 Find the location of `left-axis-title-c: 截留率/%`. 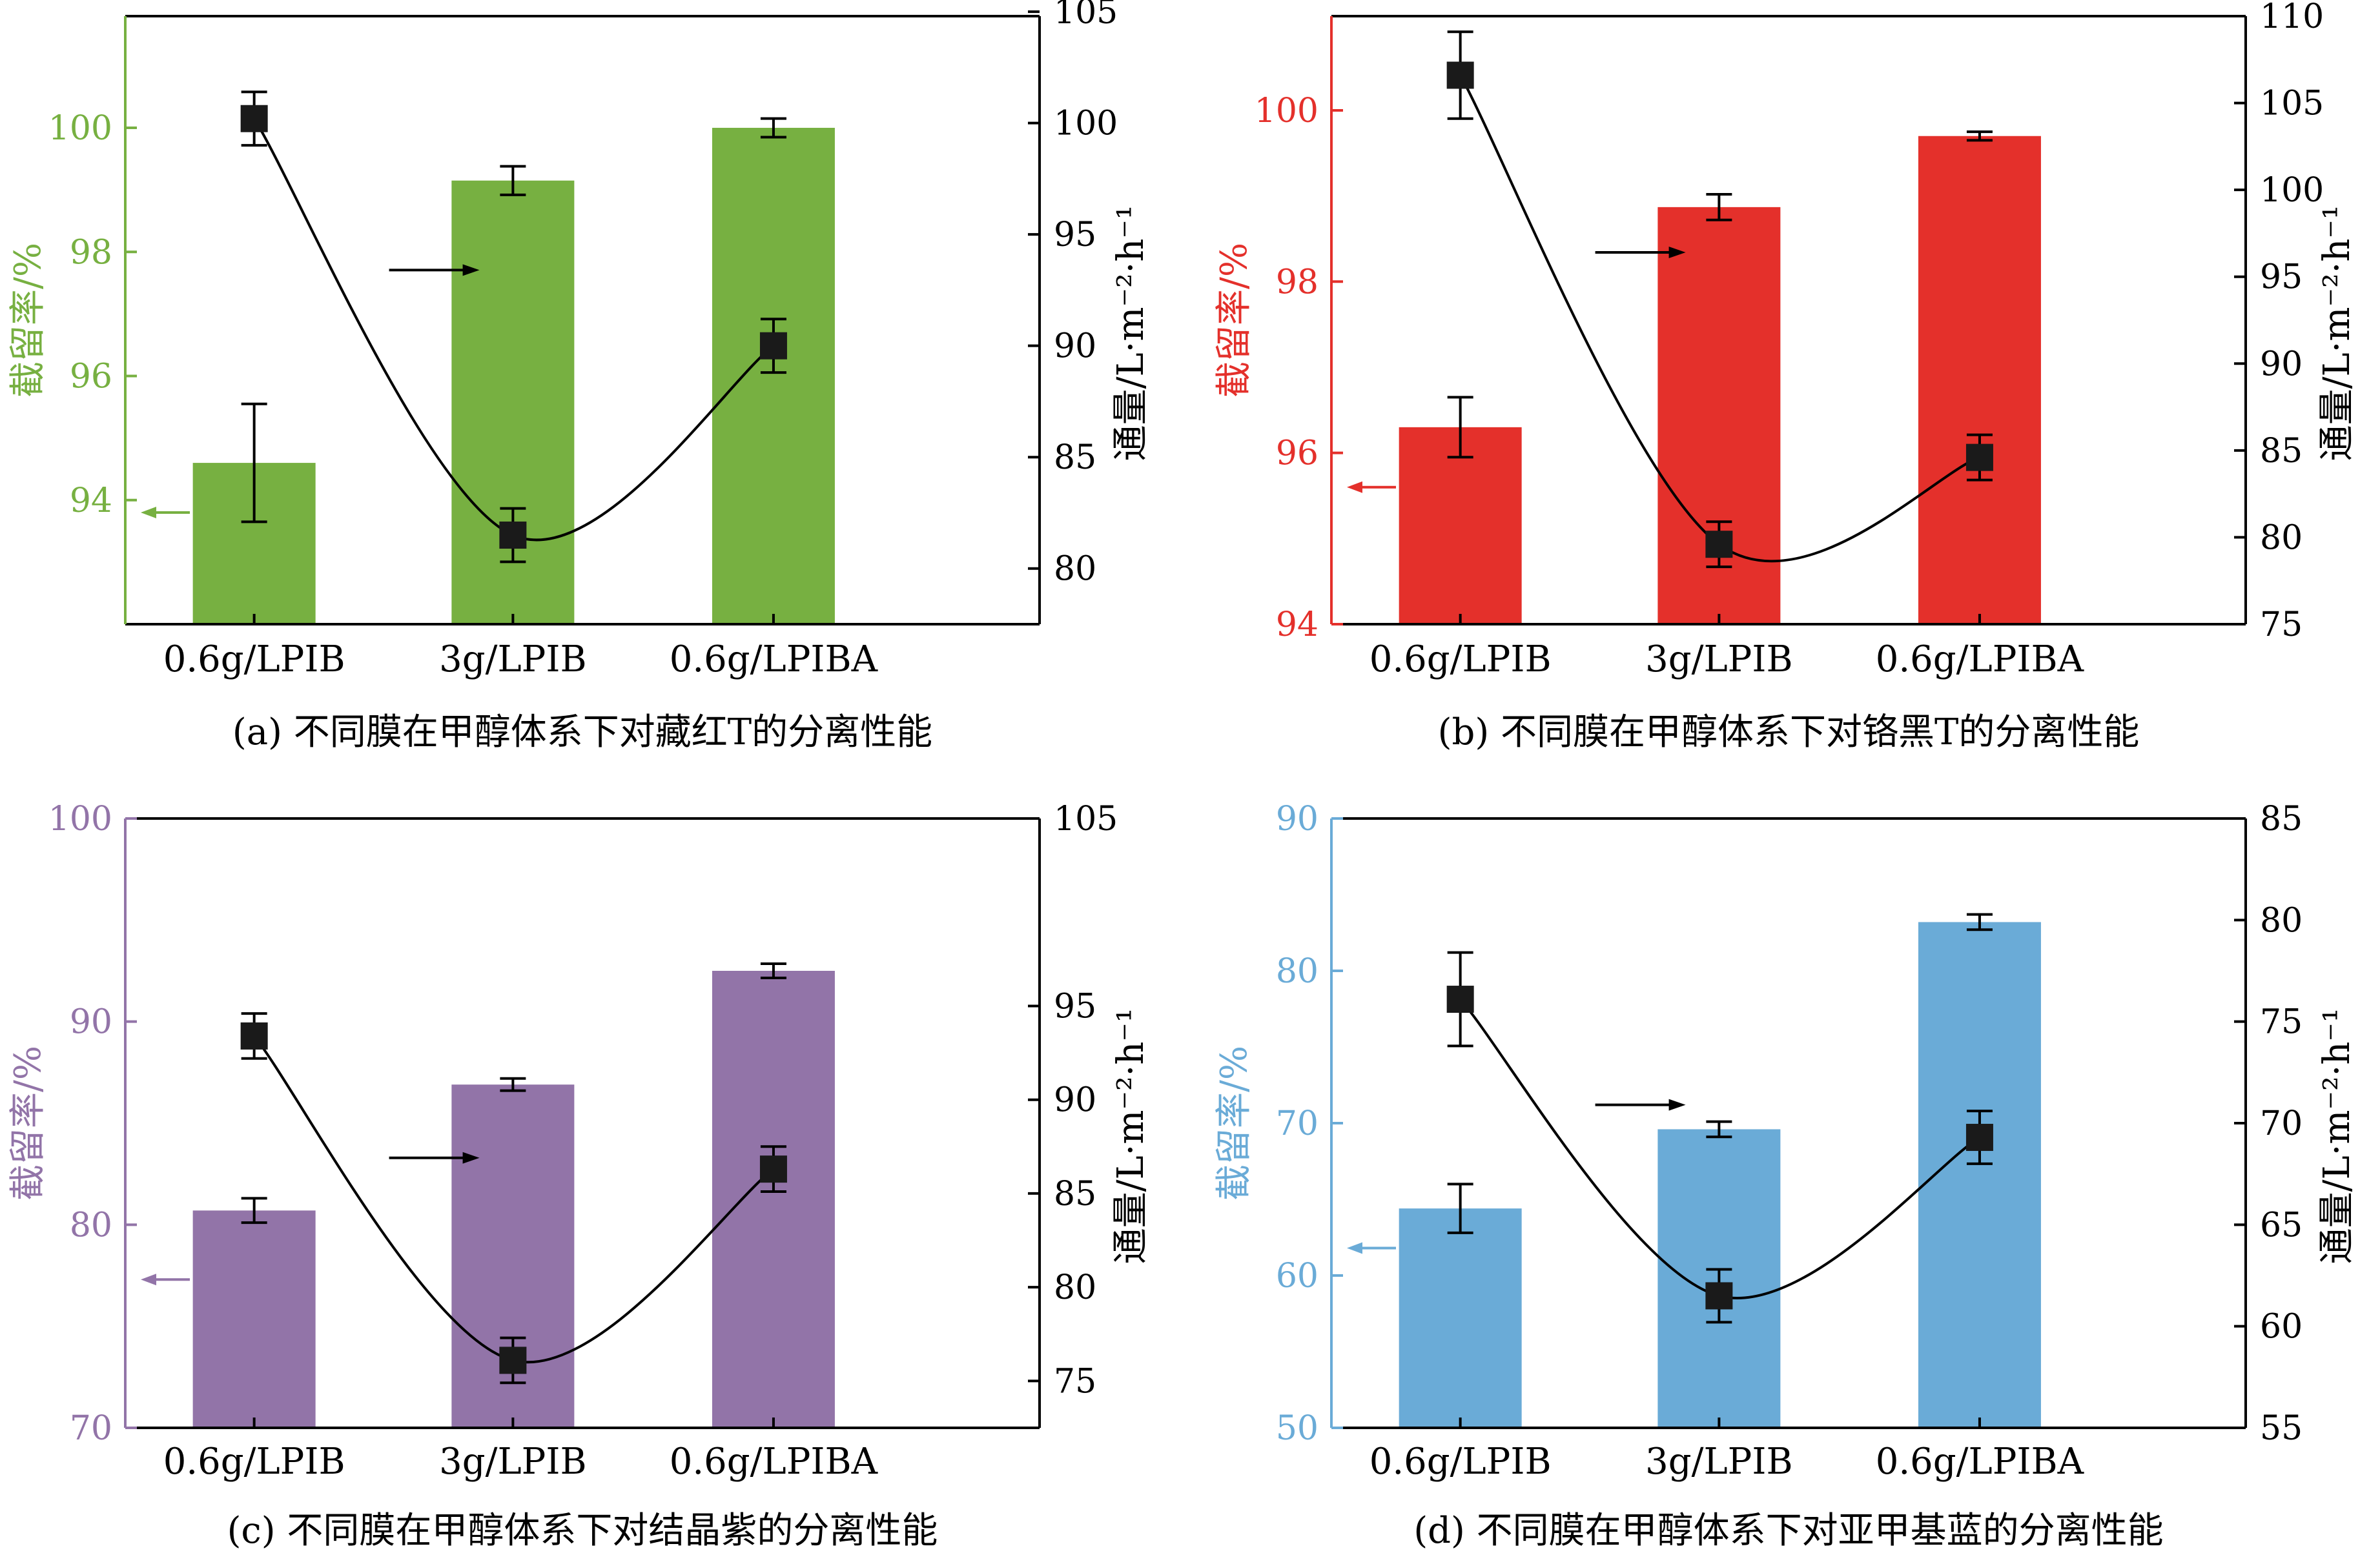

left-axis-title-c: 截留率/% is located at coordinates (28, 1123).